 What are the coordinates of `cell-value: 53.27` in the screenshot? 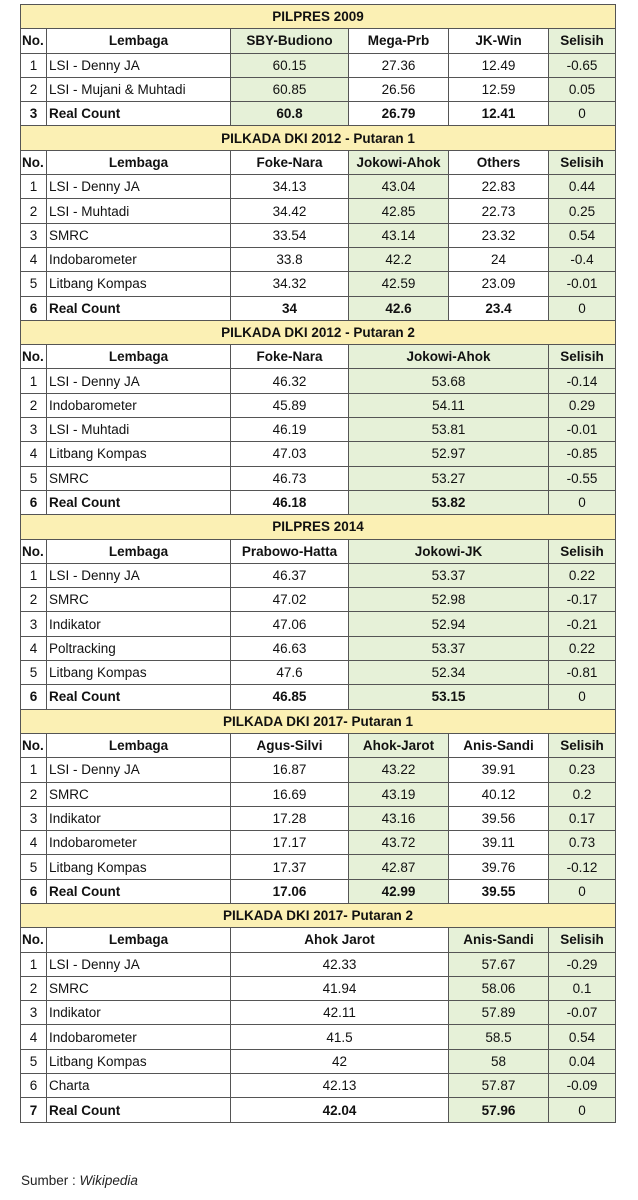 It's located at (448, 478).